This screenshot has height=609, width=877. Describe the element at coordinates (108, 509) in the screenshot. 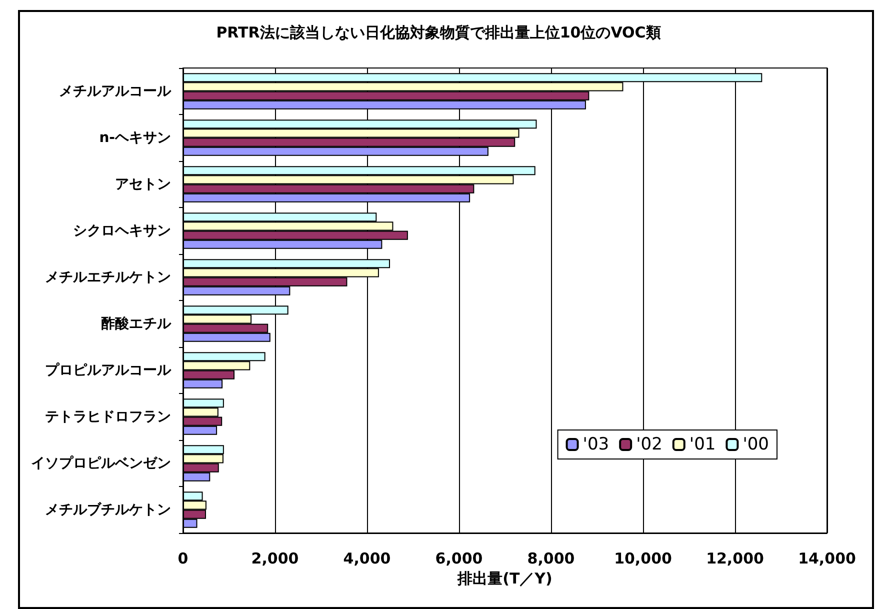

I see `y-tick-label: メチルブチルケトン` at that location.